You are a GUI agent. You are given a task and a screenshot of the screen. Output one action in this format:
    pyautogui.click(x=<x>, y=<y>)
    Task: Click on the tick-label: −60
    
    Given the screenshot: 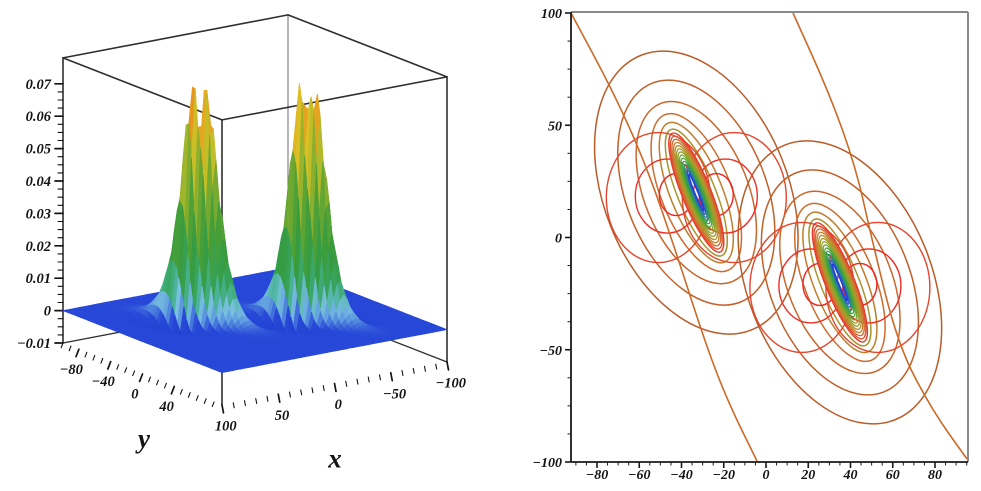 What is the action you would take?
    pyautogui.click(x=639, y=475)
    